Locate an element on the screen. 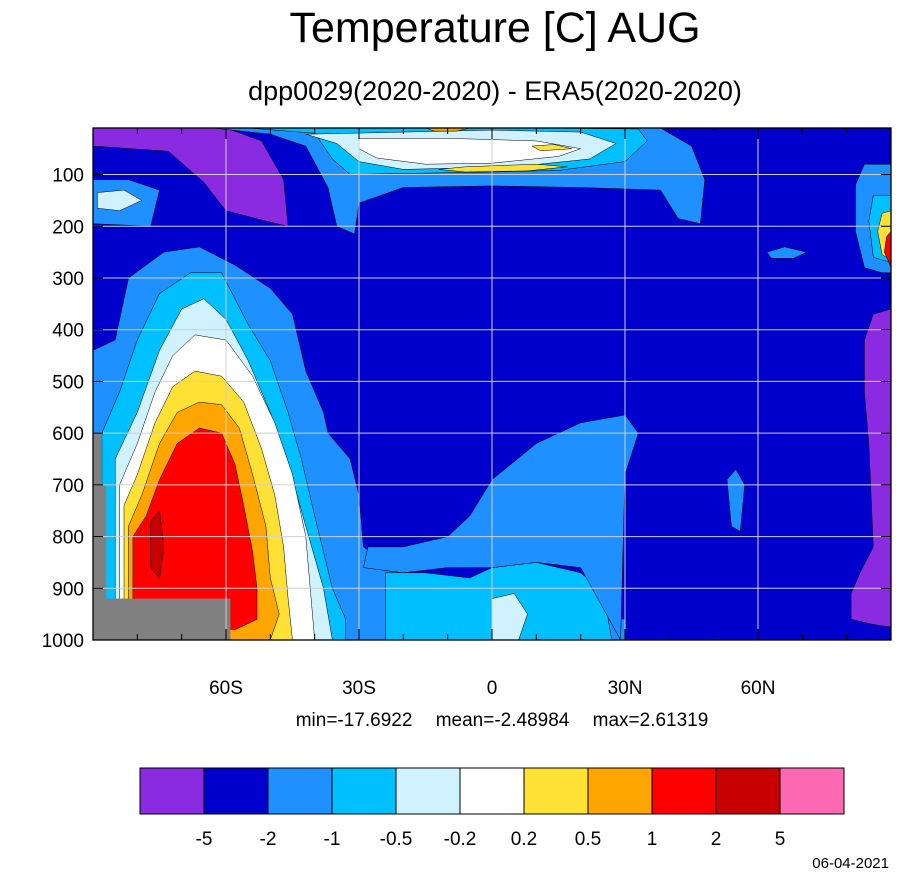 The width and height of the screenshot is (901, 882). contour-ttl-warm-spot is located at coordinates (551, 148).